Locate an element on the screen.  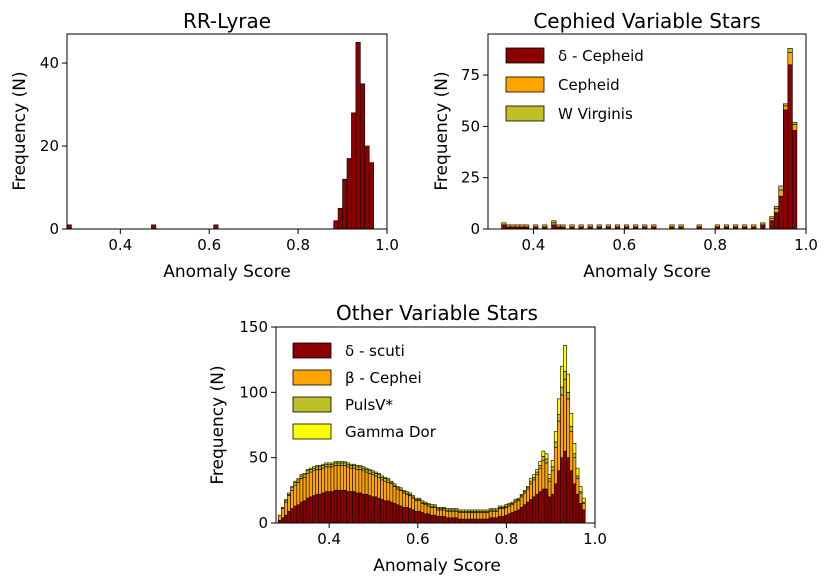
legend-label: β - Cephei is located at coordinates (383, 378).